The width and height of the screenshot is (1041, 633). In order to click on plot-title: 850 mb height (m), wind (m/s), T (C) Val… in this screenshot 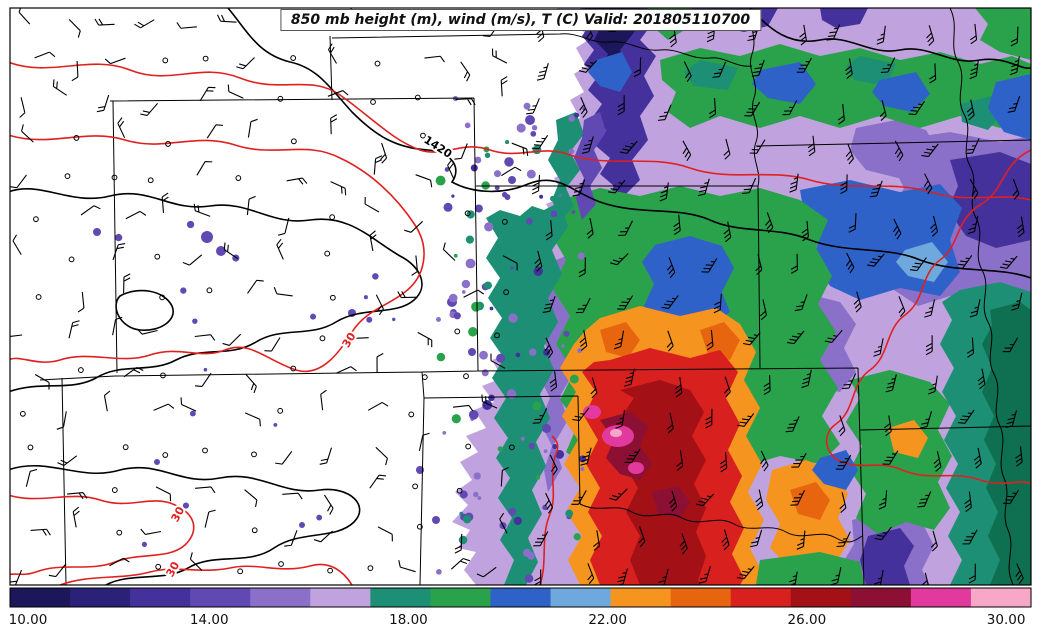, I will do `click(520, 20)`.